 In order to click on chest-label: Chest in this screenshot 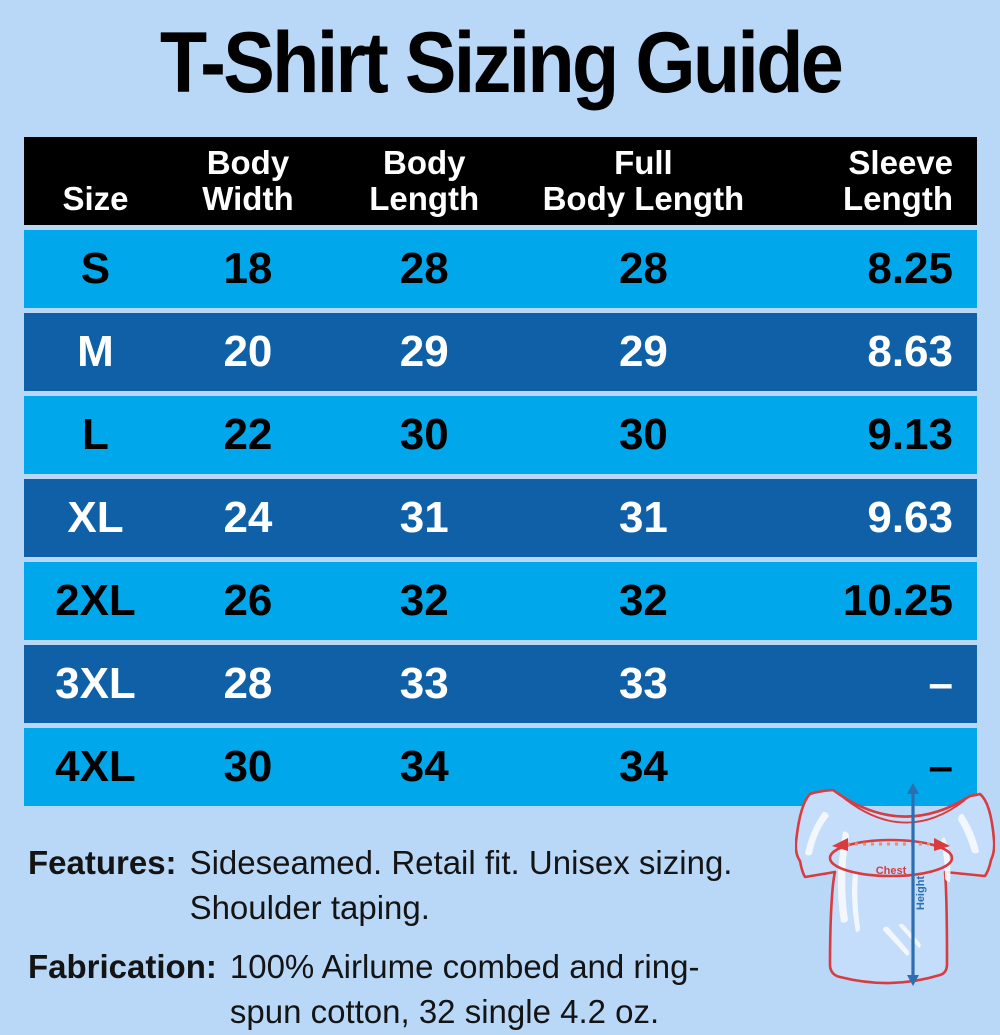, I will do `click(891, 871)`.